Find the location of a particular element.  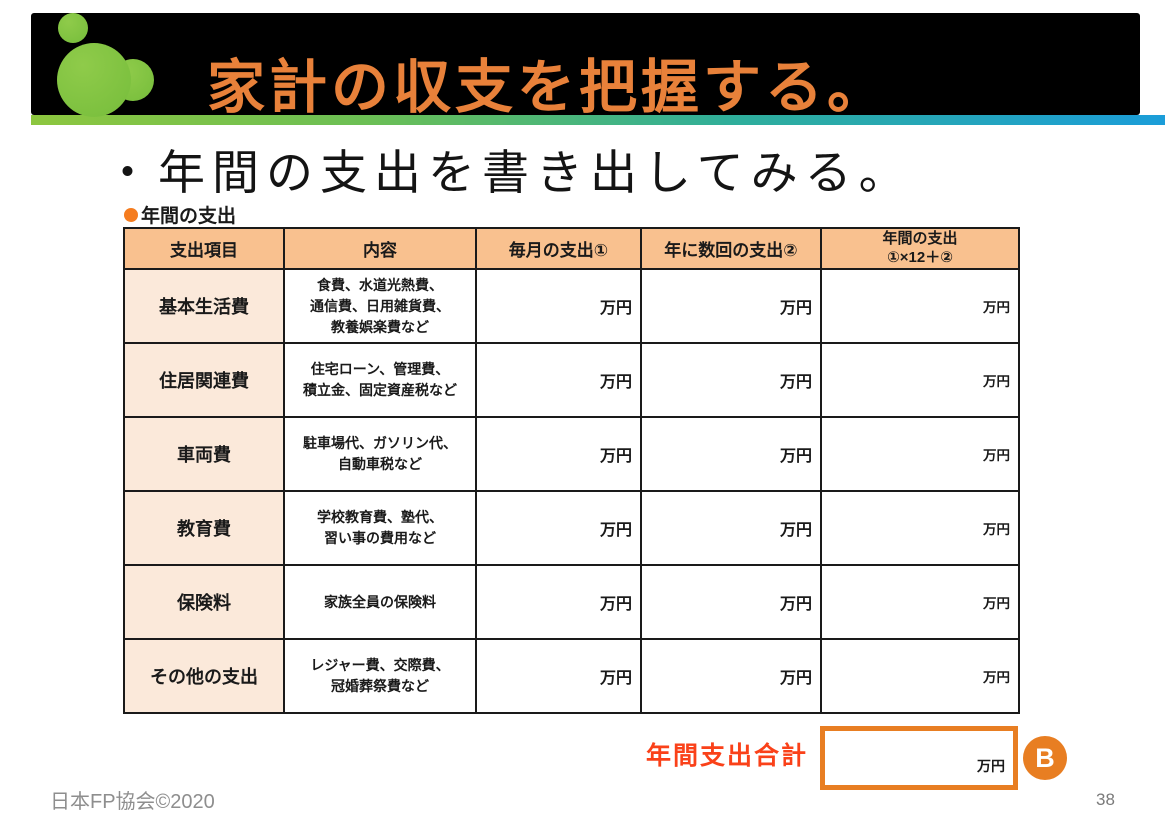

expense-item: 住居関連費 is located at coordinates (204, 380).